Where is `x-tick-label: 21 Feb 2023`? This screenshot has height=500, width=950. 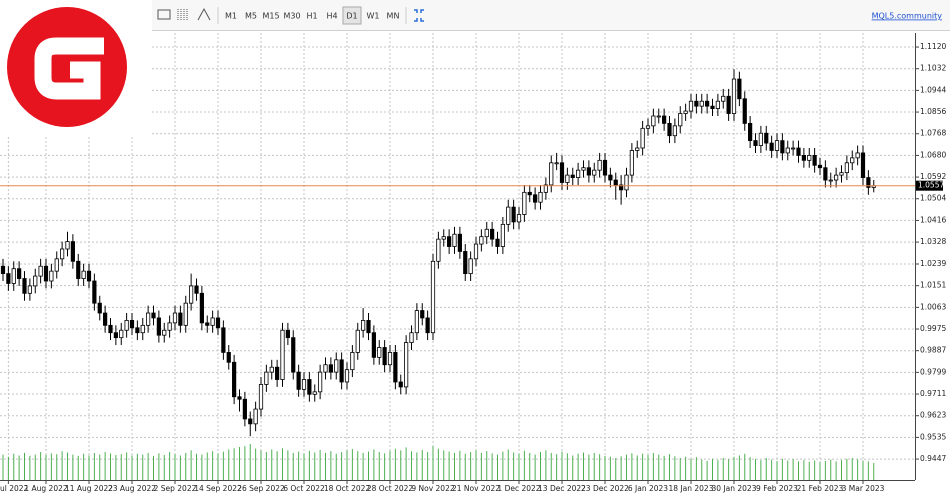 x-tick-label: 21 Feb 2023 is located at coordinates (820, 488).